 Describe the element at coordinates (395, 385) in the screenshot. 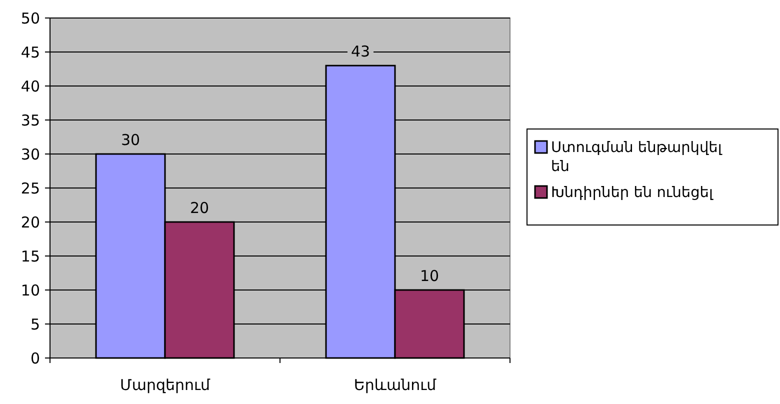

I see `x-tick-label: Երևանում` at that location.